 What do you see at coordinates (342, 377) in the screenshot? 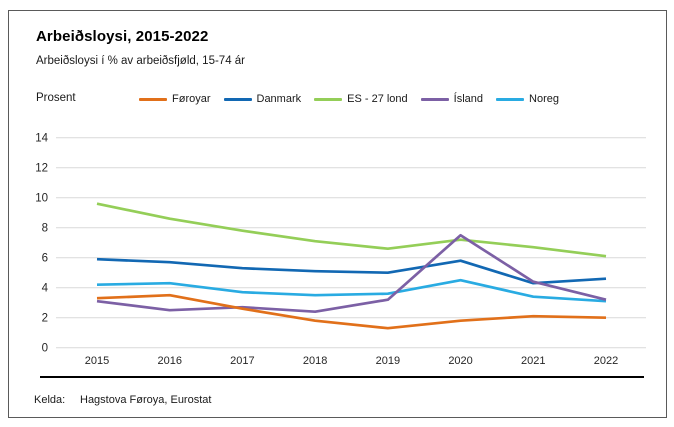
I see `footer-divider` at bounding box center [342, 377].